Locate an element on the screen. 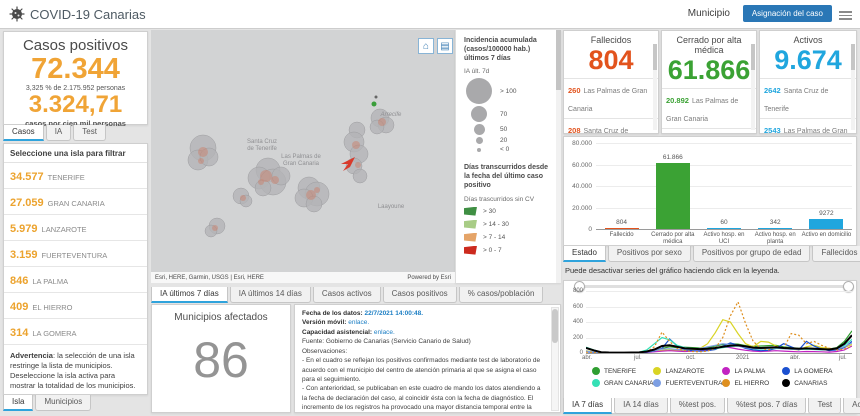 This screenshot has height=416, width=860. legend-gran-canaria: GRAN CANARIA is located at coordinates (622, 383).